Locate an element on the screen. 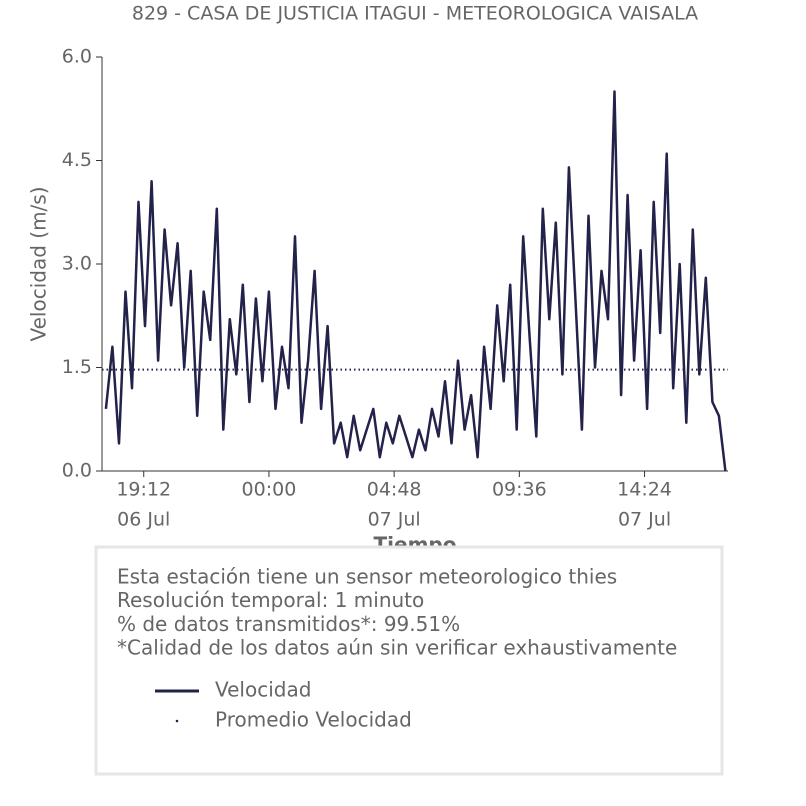  y-tick-label: 4.5 is located at coordinates (77, 160).